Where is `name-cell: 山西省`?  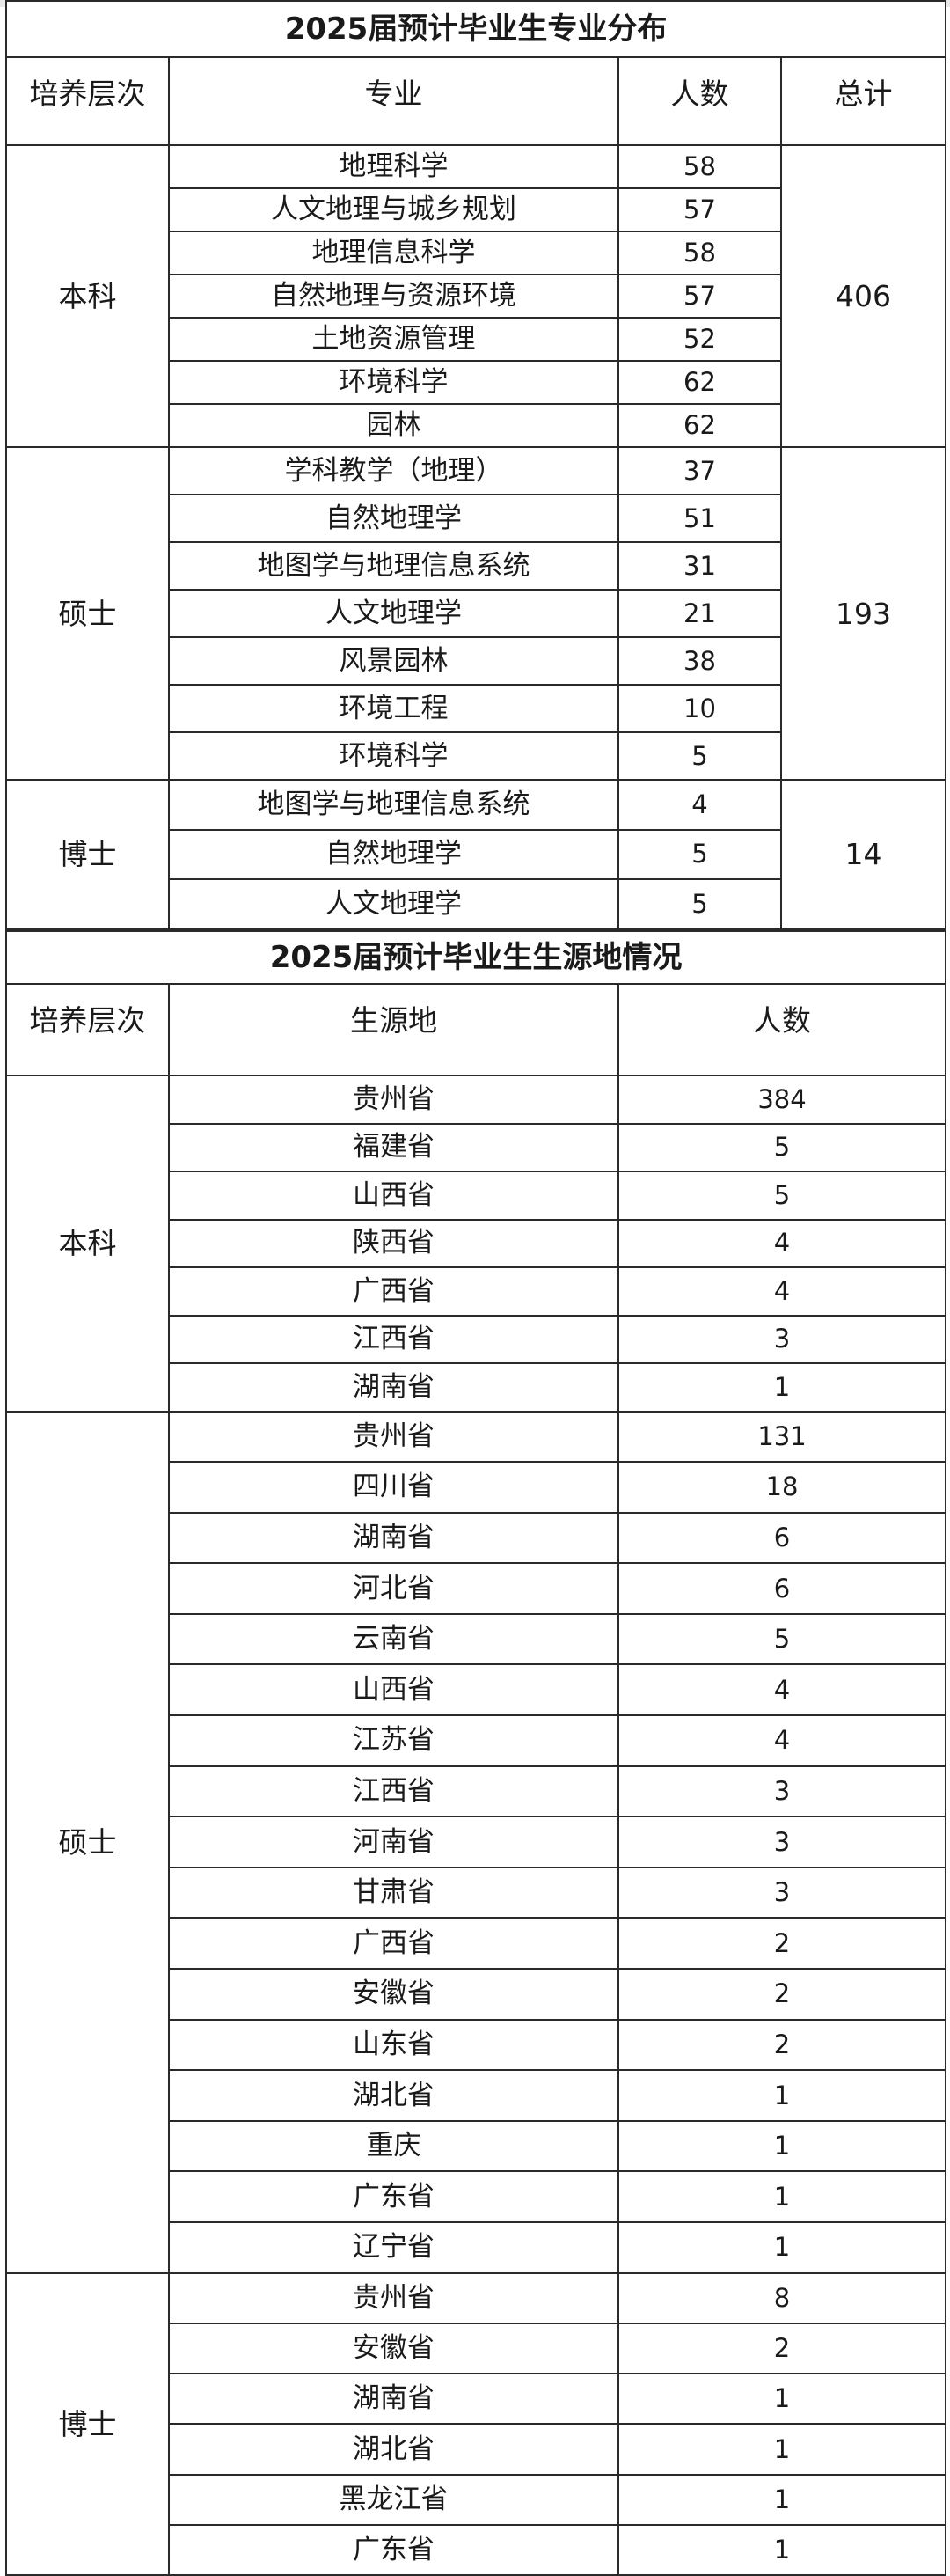 name-cell: 山西省 is located at coordinates (393, 1196).